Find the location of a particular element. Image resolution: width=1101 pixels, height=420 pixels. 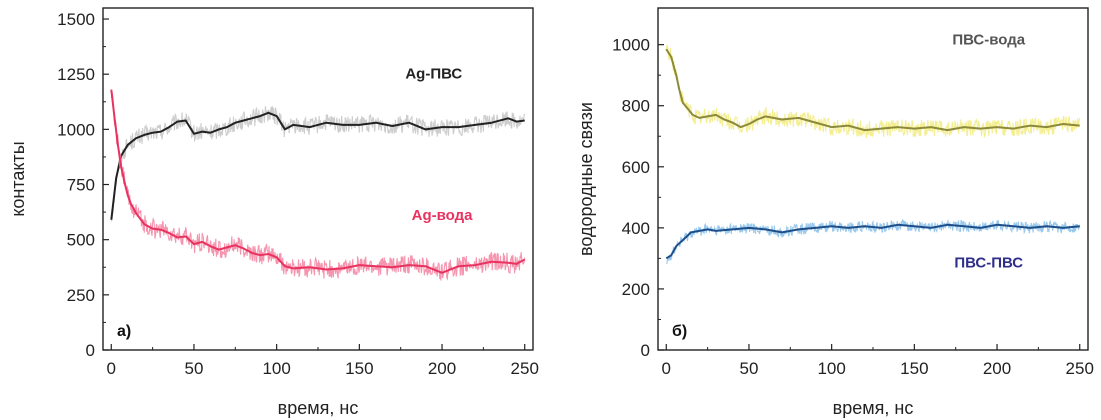

y-tick-label: 600 is located at coordinates (636, 167).